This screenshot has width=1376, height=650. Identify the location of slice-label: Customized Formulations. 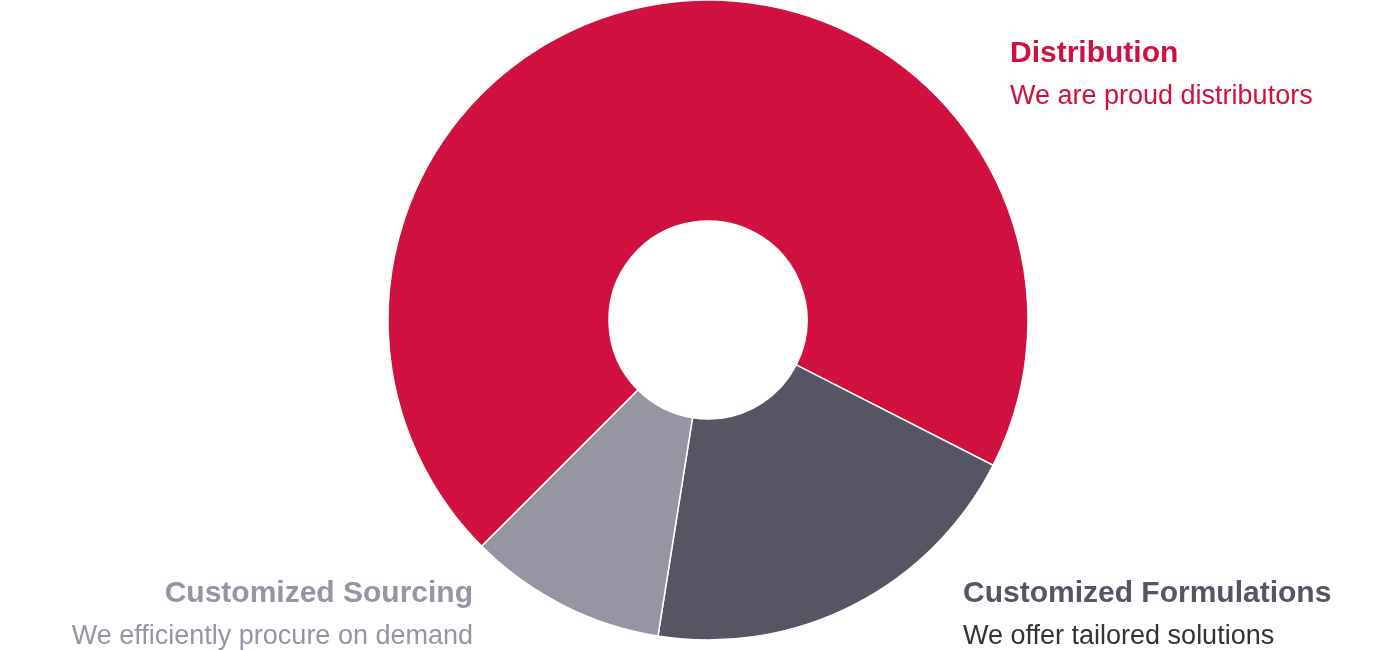
(1147, 591).